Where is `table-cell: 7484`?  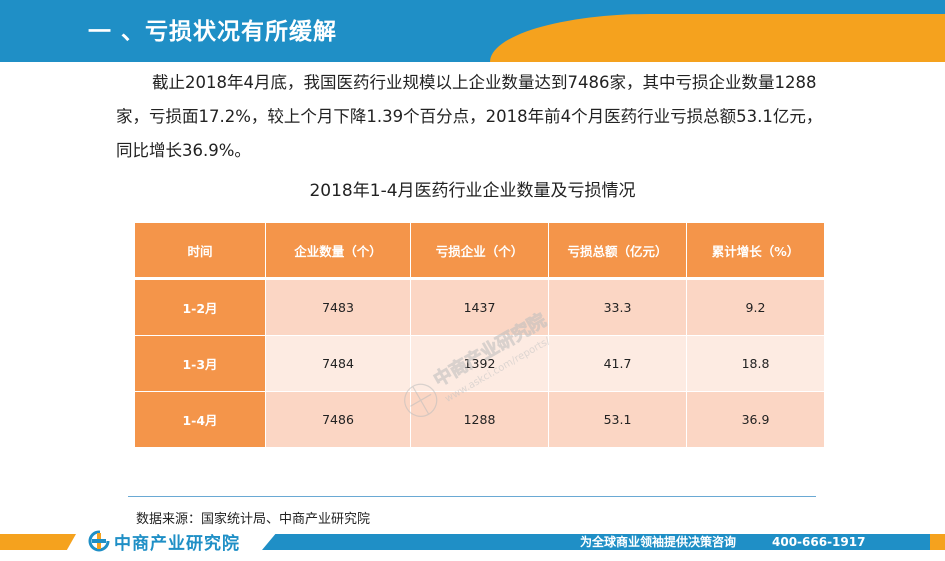 table-cell: 7484 is located at coordinates (338, 363).